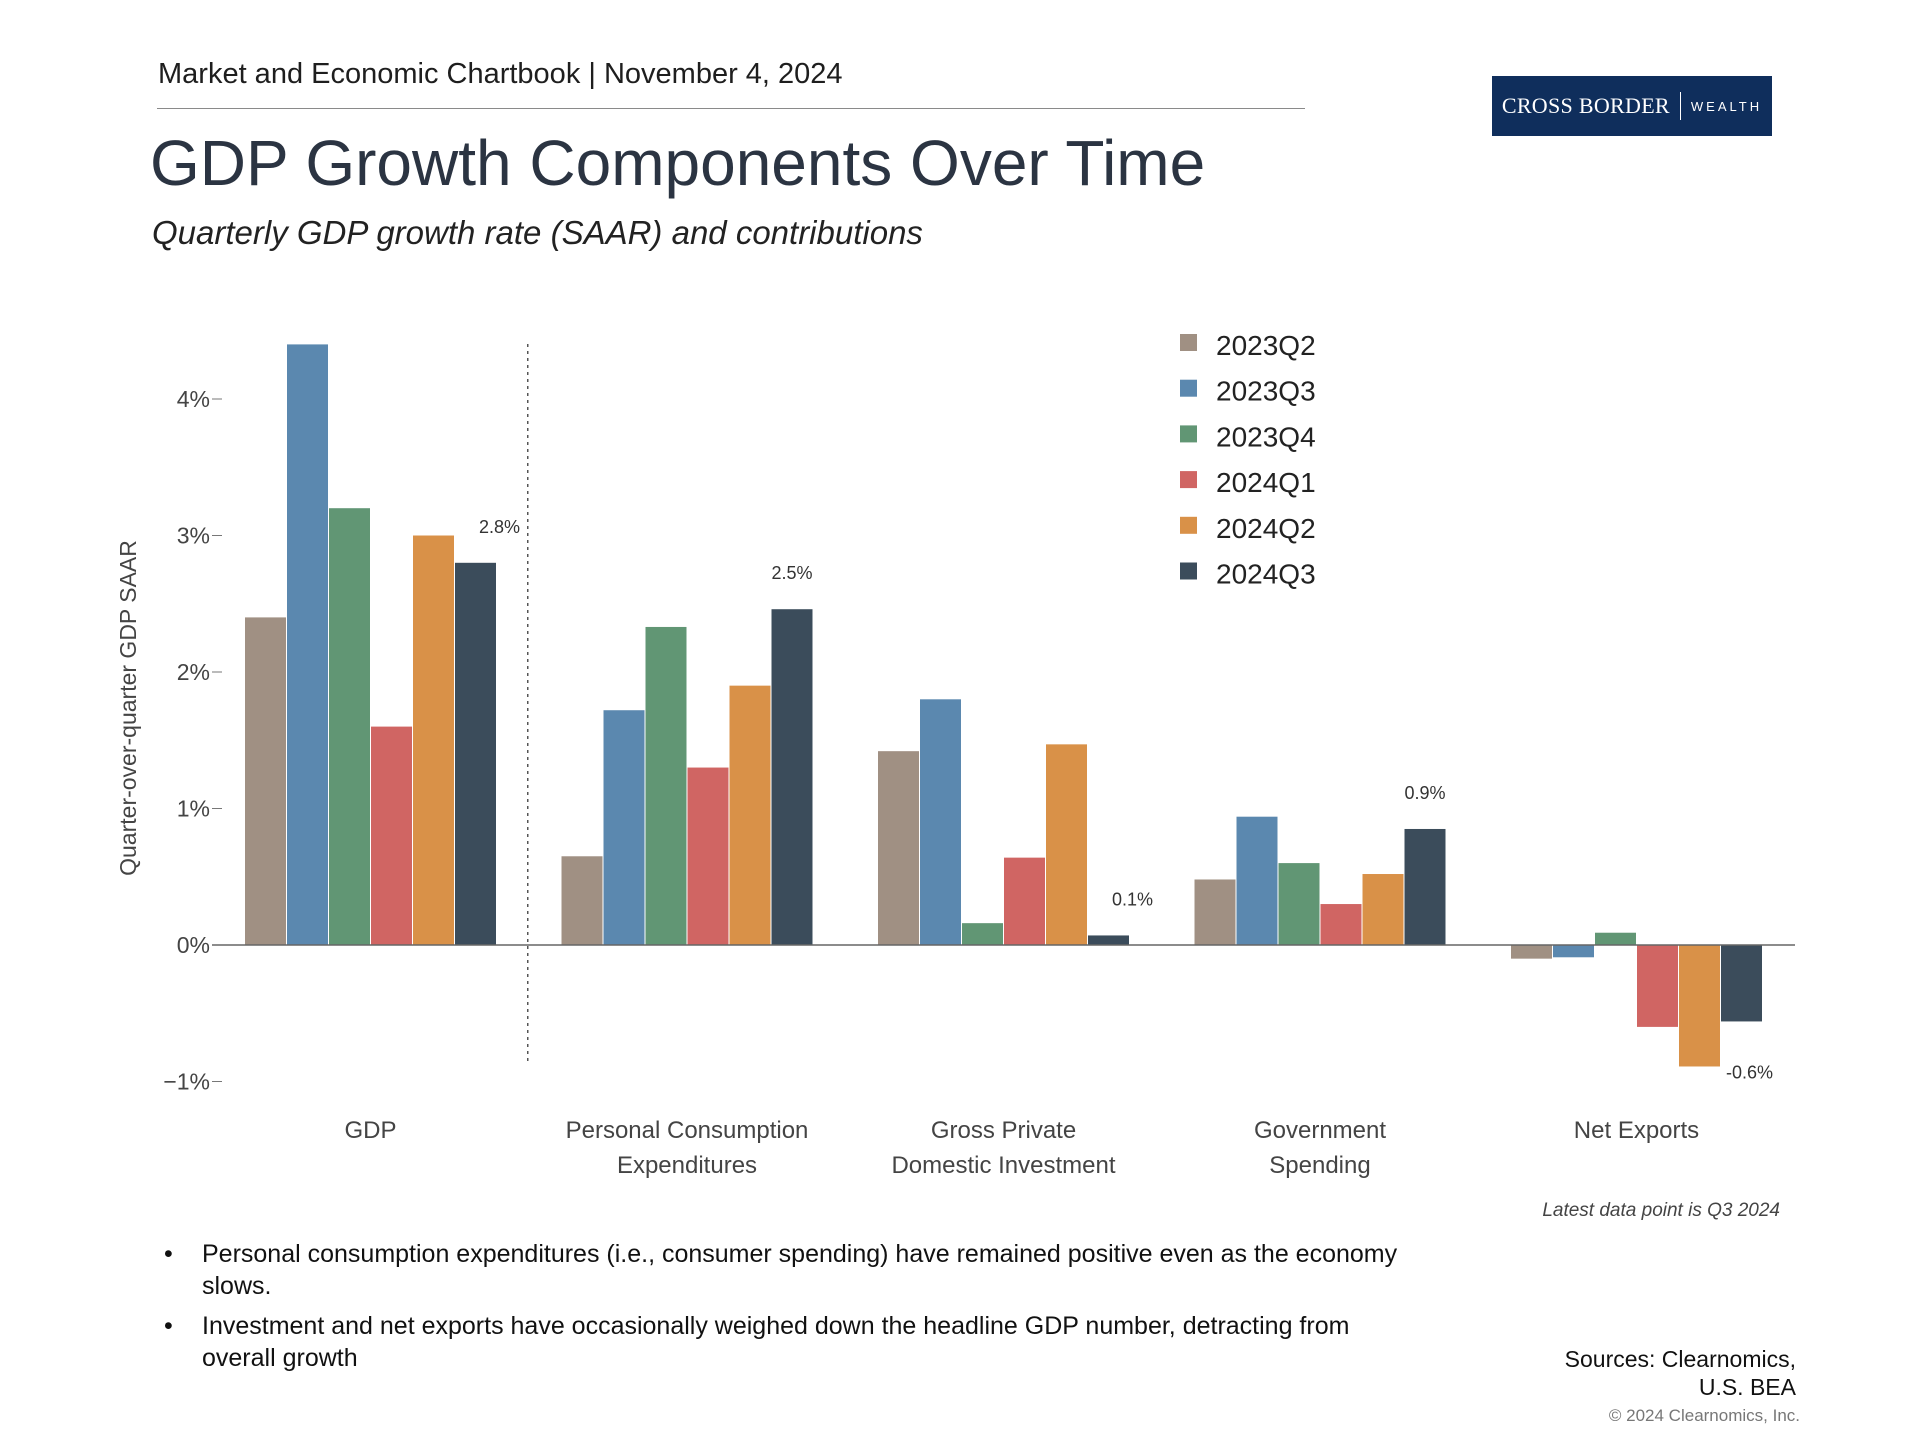 Image resolution: width=1920 pixels, height=1440 pixels. Describe the element at coordinates (1003, 1130) in the screenshot. I see `x-category-label: Gross Private` at that location.